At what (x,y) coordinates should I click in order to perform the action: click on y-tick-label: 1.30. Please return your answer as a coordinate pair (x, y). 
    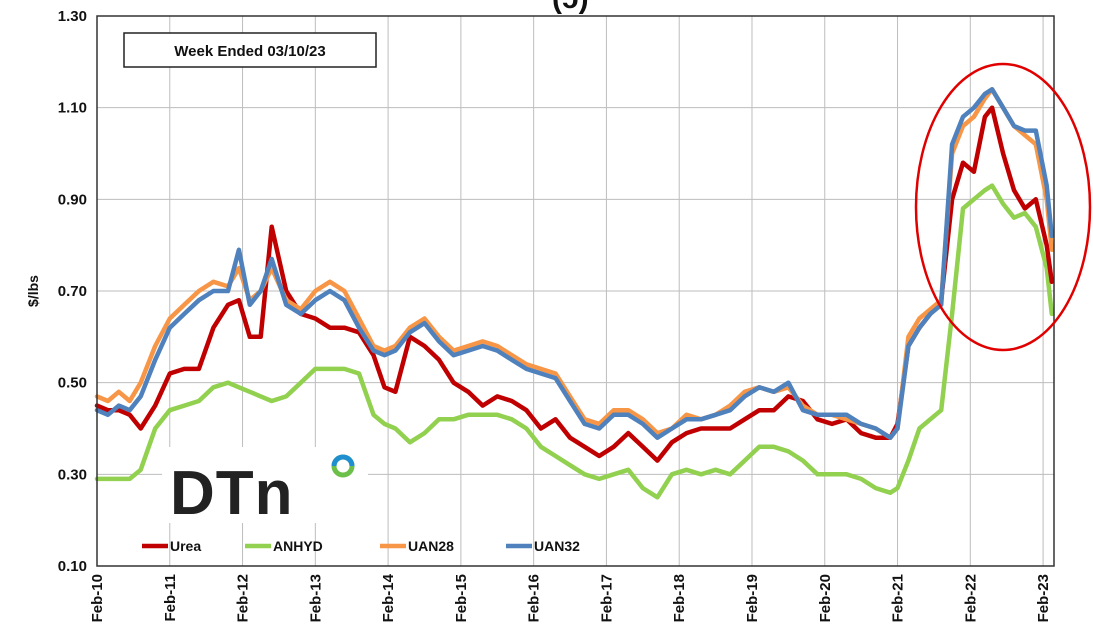
    Looking at the image, I should click on (72, 16).